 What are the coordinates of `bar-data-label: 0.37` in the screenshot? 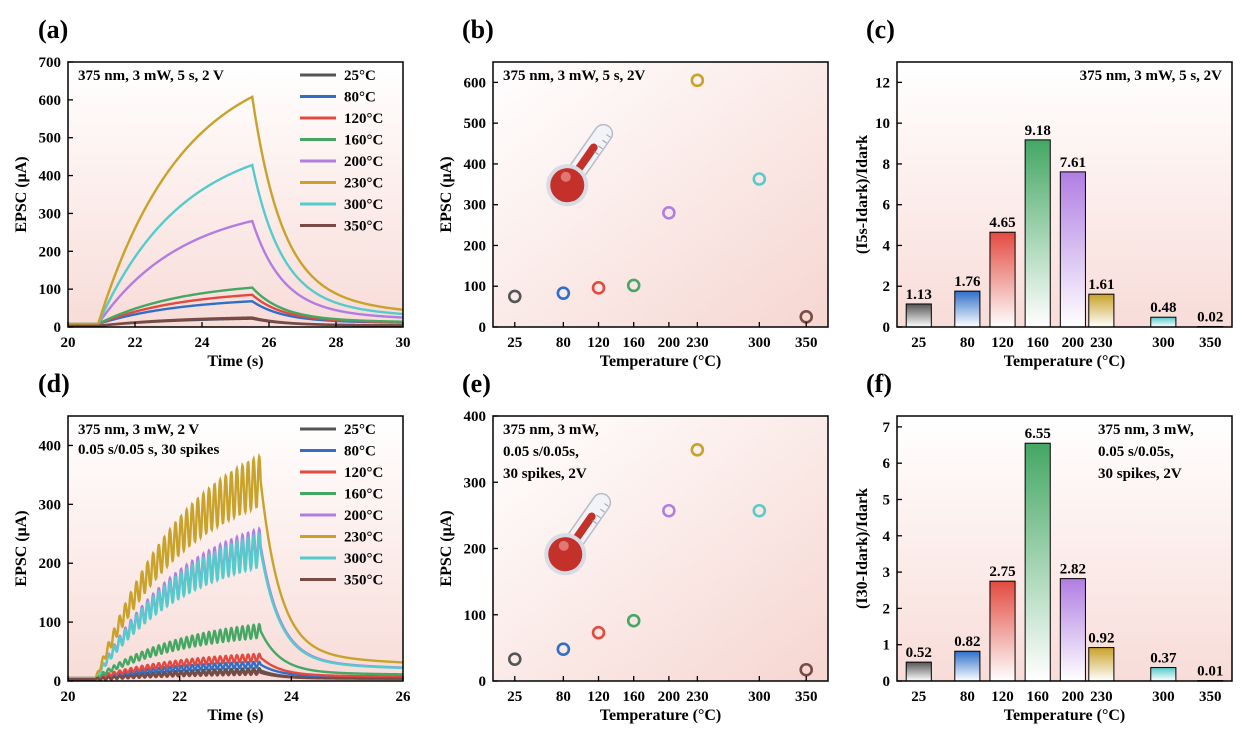 It's located at (1163, 659).